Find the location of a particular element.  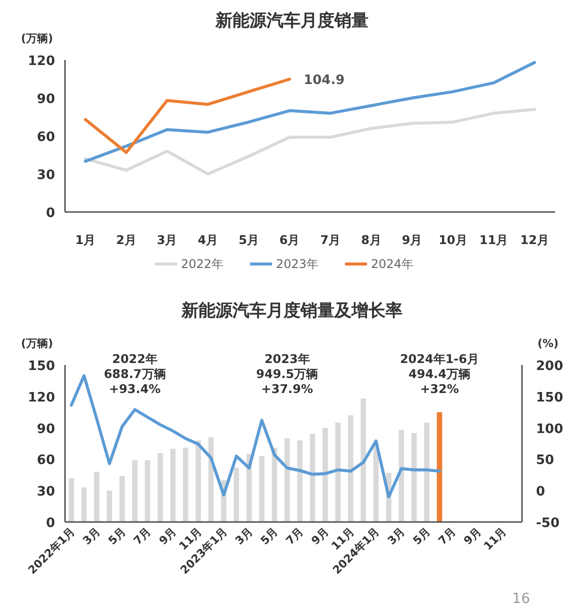

annotation: 2023年 949.5万辆 +37.9% is located at coordinates (287, 374).